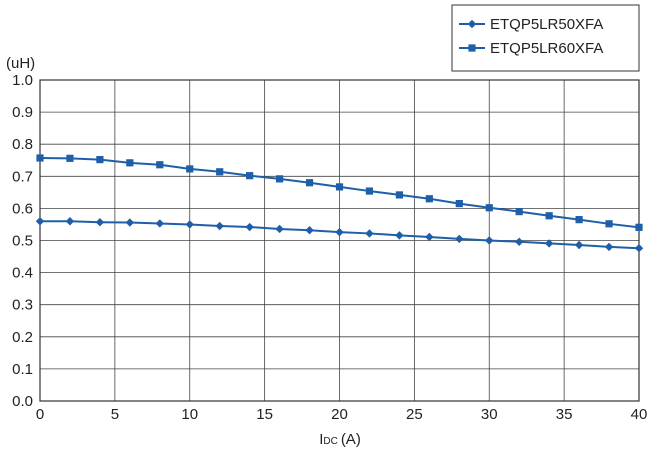 This screenshot has height=455, width=650. I want to click on x-tick-label: 30, so click(489, 414).